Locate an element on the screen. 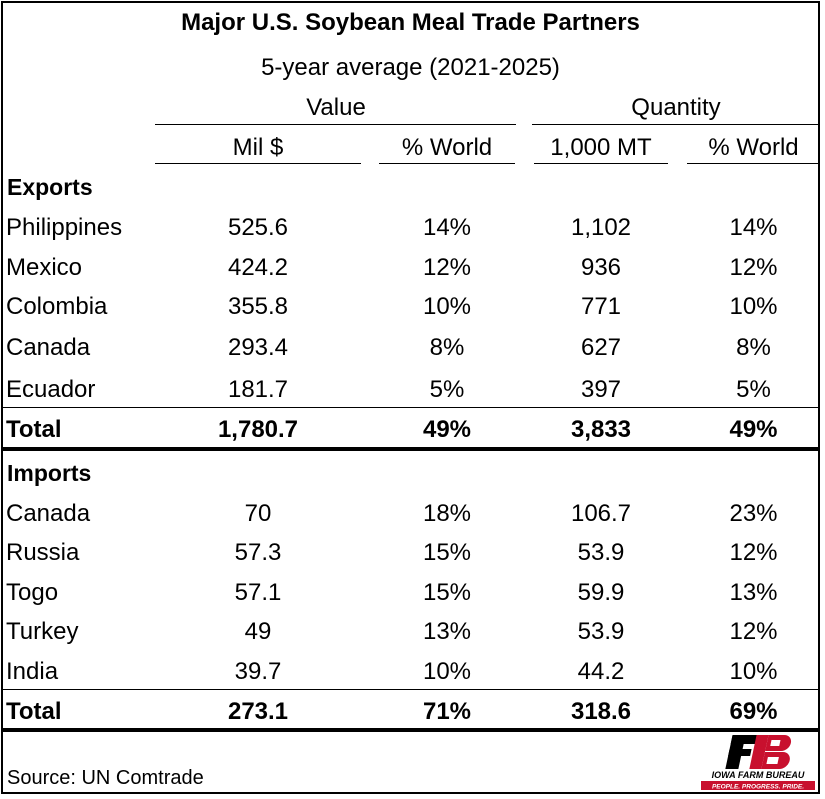 This screenshot has width=825, height=799. group-header-quantity: Quantity is located at coordinates (676, 107).